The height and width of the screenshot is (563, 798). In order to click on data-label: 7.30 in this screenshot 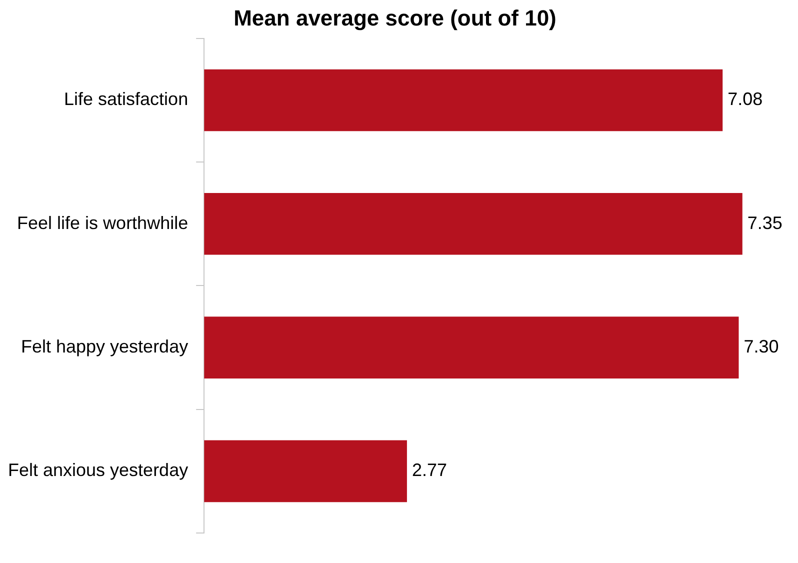, I will do `click(761, 346)`.